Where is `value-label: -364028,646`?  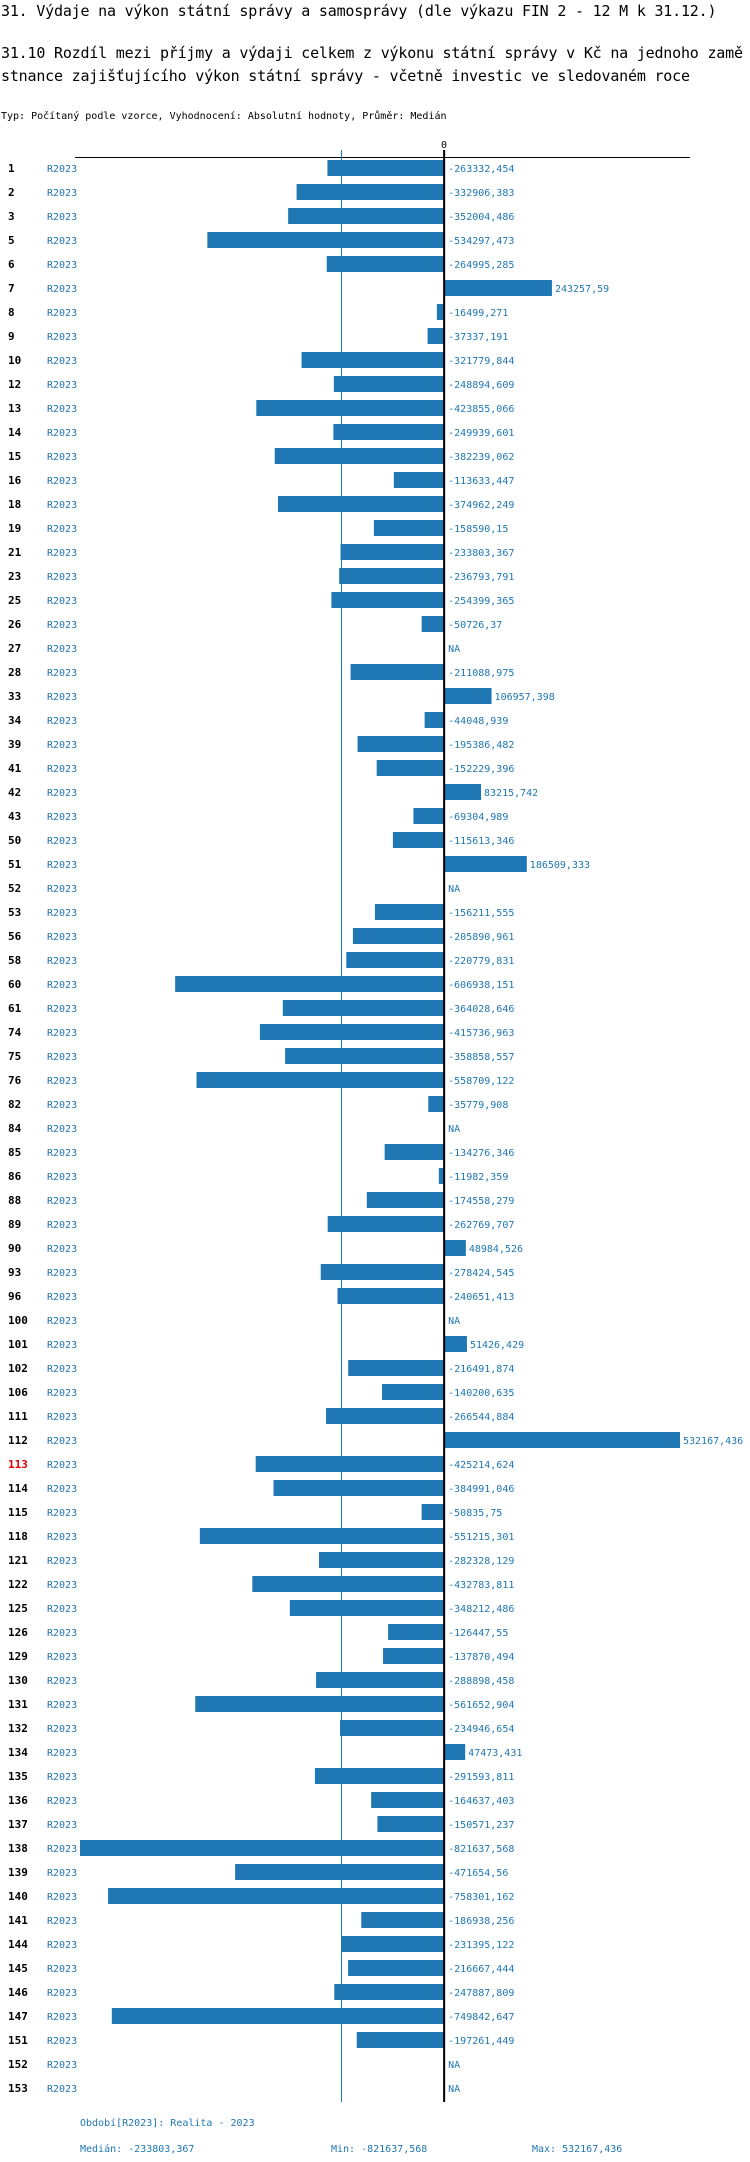
value-label: -364028,646 is located at coordinates (481, 1009).